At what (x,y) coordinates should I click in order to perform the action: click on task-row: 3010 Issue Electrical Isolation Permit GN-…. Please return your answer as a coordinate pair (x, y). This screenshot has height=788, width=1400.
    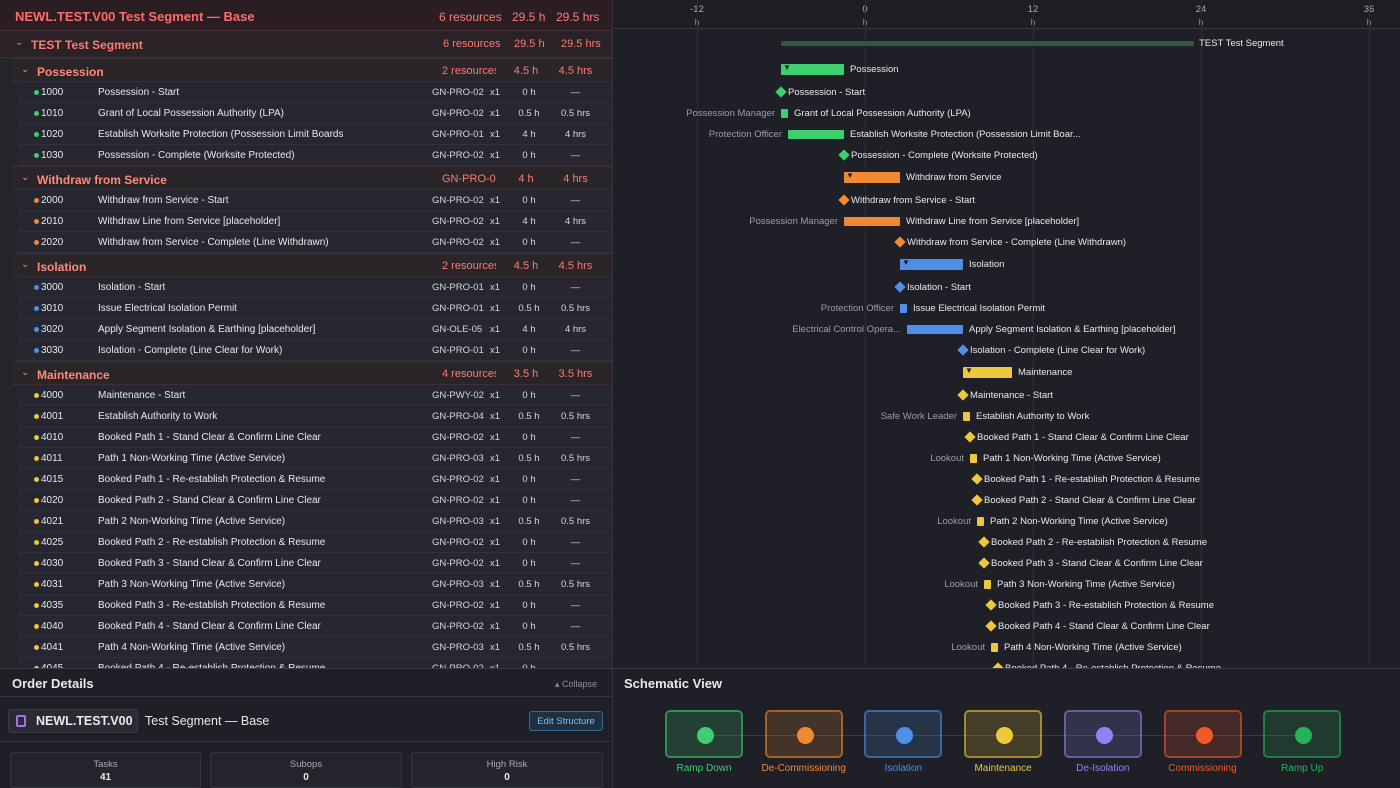
    Looking at the image, I should click on (315, 308).